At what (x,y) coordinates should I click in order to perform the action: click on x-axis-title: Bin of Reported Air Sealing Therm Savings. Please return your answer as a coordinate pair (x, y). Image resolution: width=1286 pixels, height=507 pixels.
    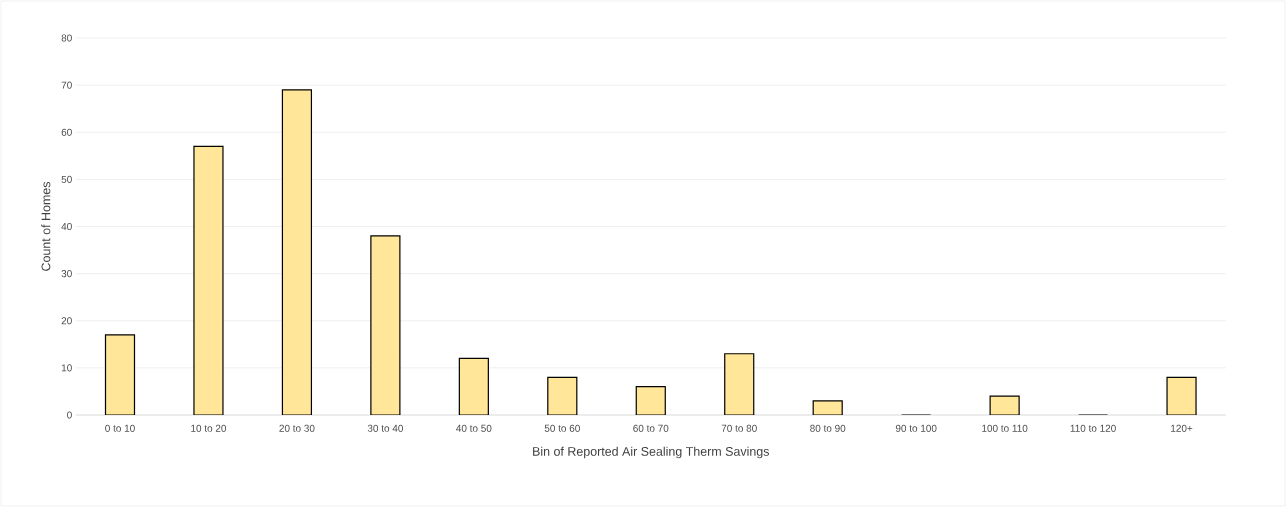
    Looking at the image, I should click on (651, 452).